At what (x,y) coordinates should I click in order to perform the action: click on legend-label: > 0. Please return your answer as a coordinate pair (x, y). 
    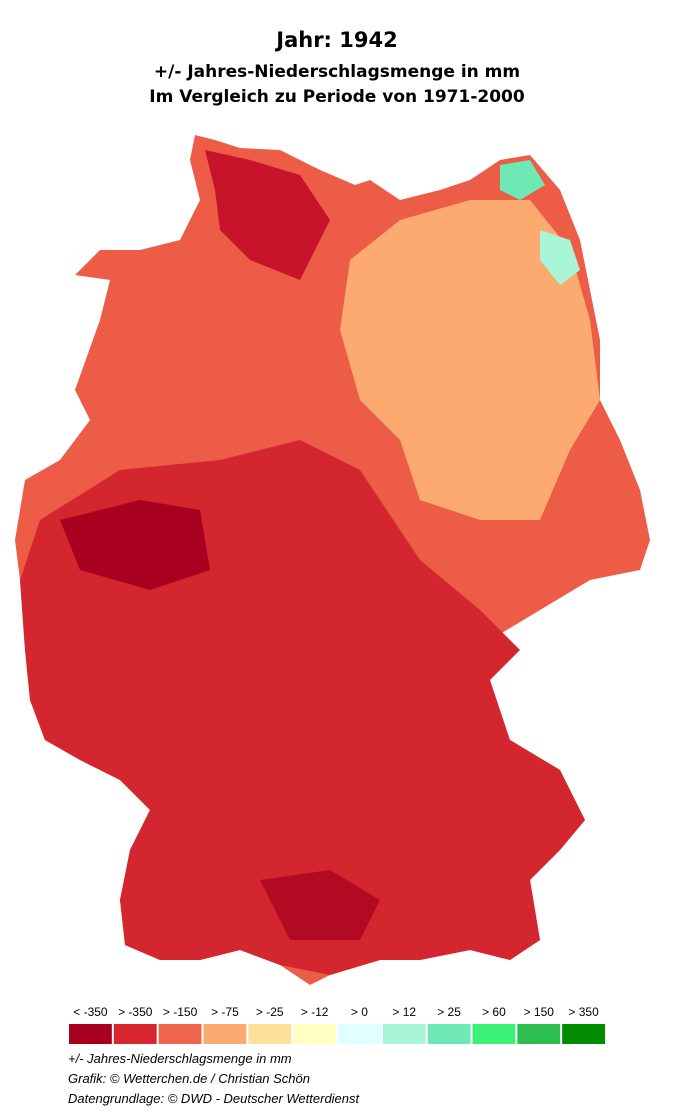
    Looking at the image, I should click on (359, 1012).